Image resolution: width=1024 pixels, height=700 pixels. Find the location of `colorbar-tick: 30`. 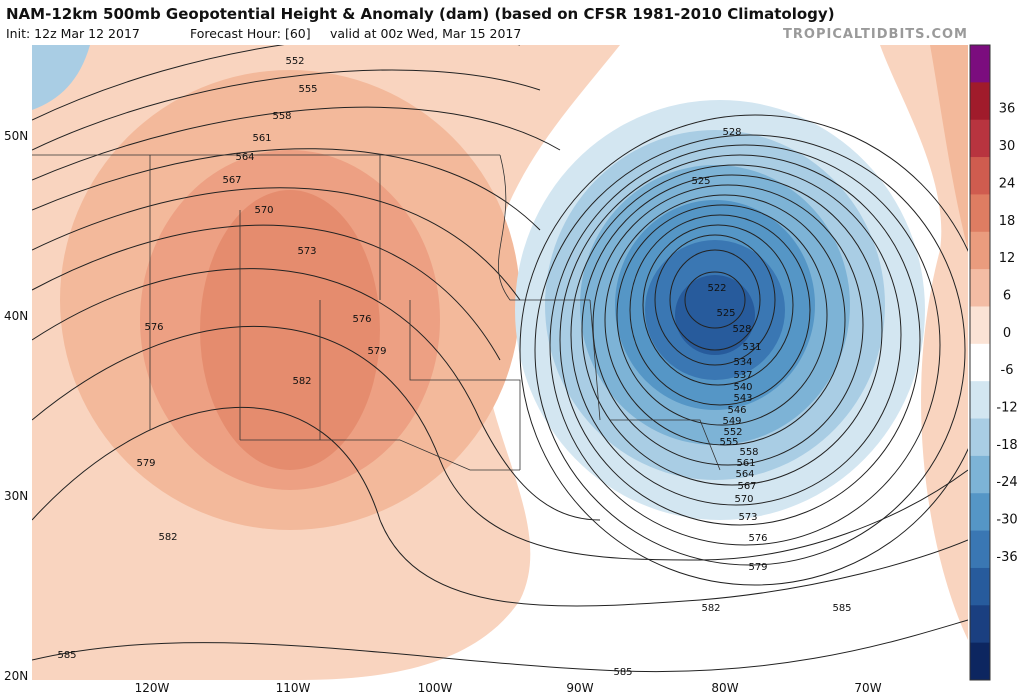

colorbar-tick: 30 is located at coordinates (1007, 146).